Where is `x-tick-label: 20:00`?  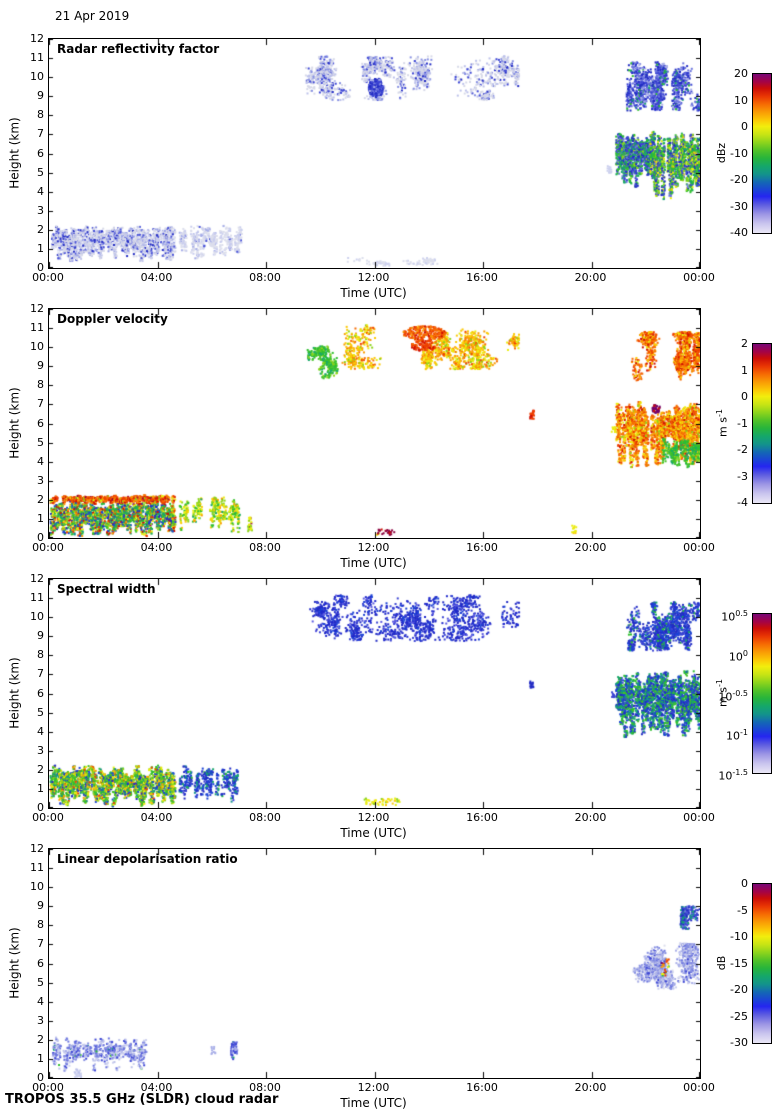
x-tick-label: 20:00 is located at coordinates (590, 277).